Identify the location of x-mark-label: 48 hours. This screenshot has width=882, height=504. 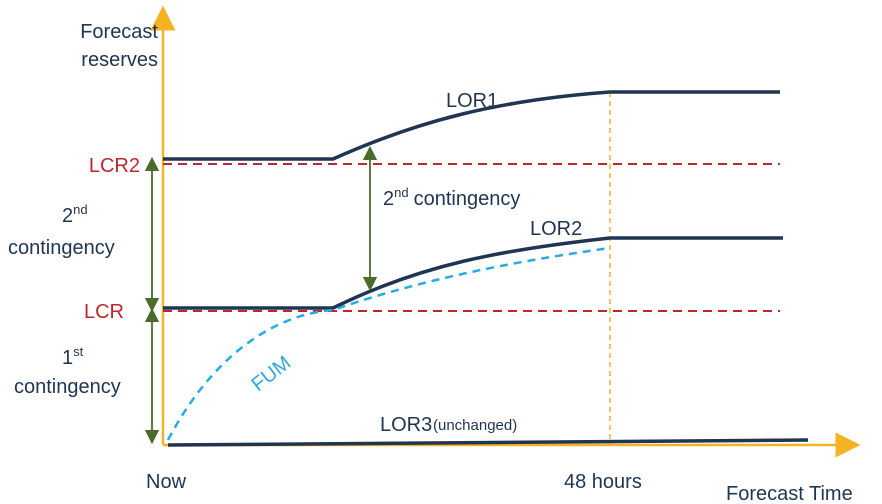
(603, 482).